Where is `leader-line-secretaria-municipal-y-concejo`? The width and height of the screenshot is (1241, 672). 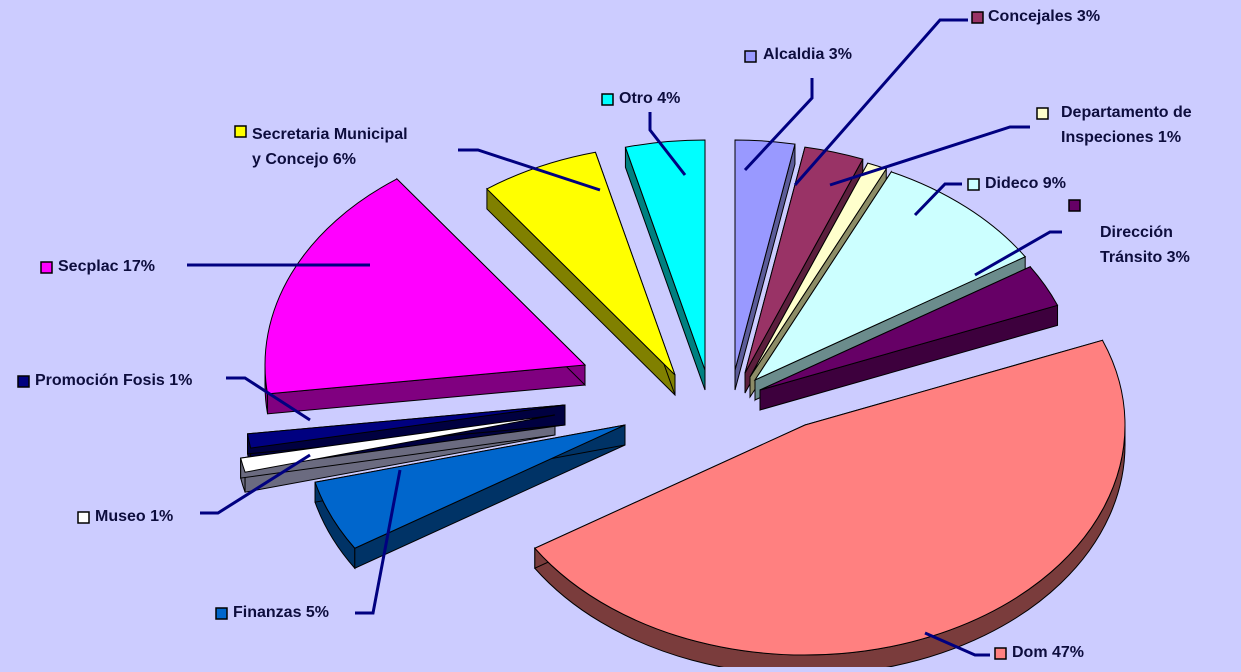
leader-line-secretaria-municipal-y-concejo is located at coordinates (529, 170).